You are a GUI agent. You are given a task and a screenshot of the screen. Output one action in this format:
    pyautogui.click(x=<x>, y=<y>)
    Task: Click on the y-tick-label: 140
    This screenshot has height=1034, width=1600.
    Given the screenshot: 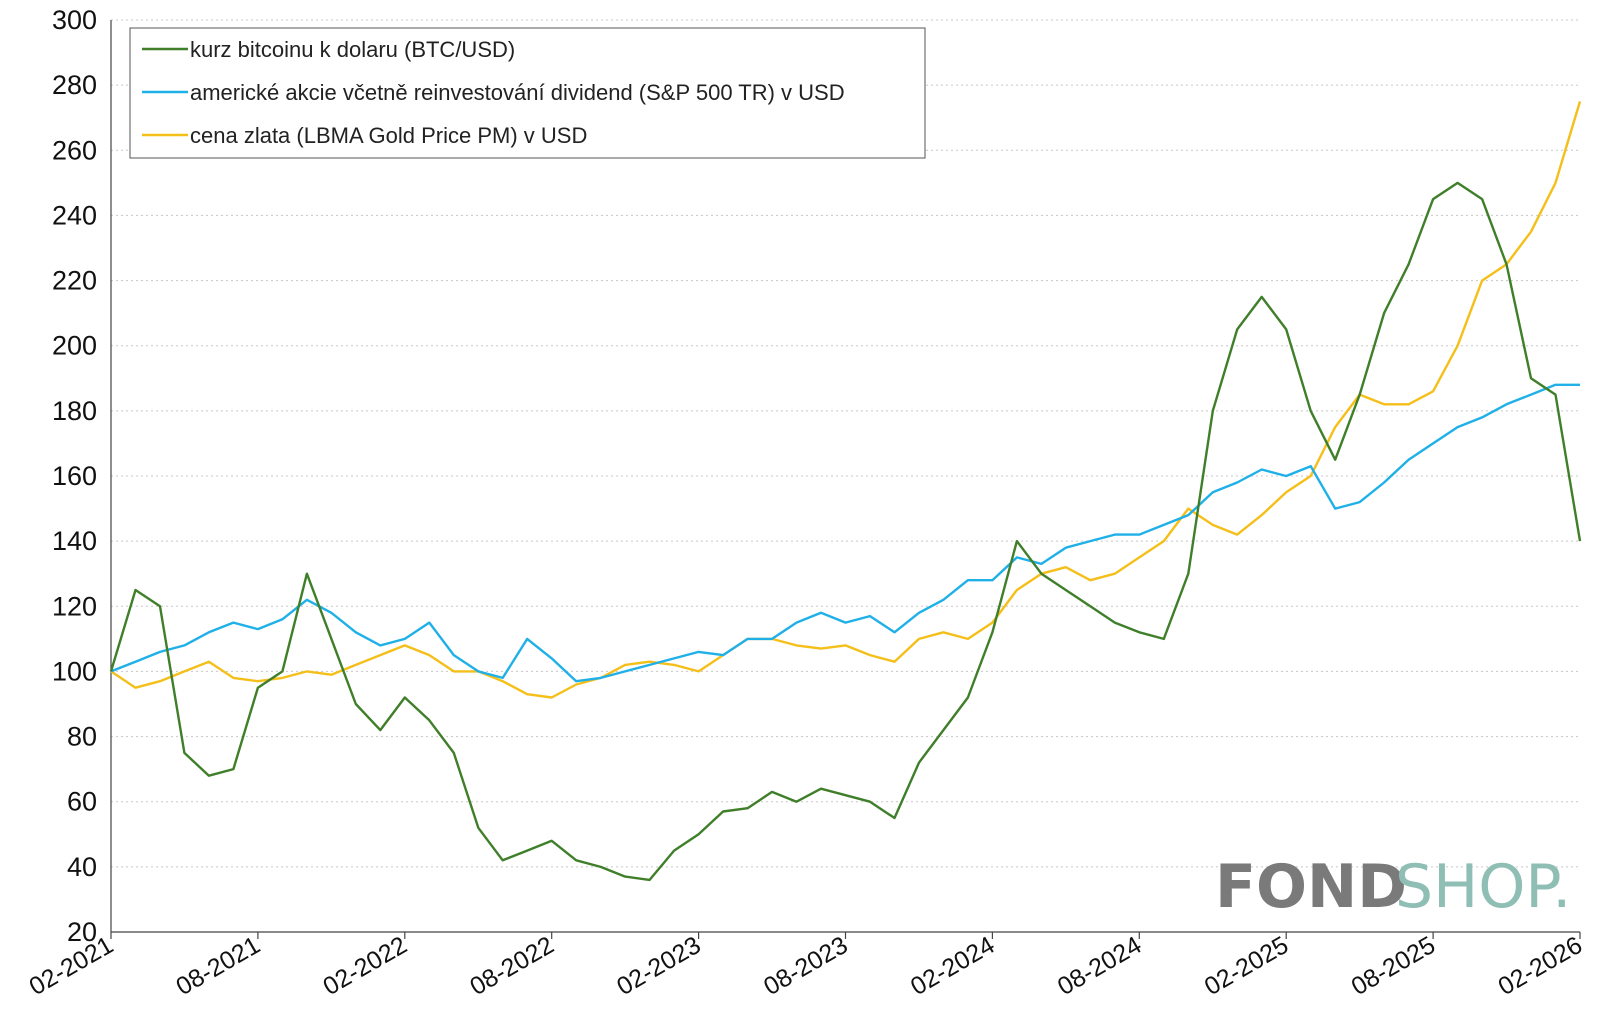 What is the action you would take?
    pyautogui.click(x=74, y=541)
    